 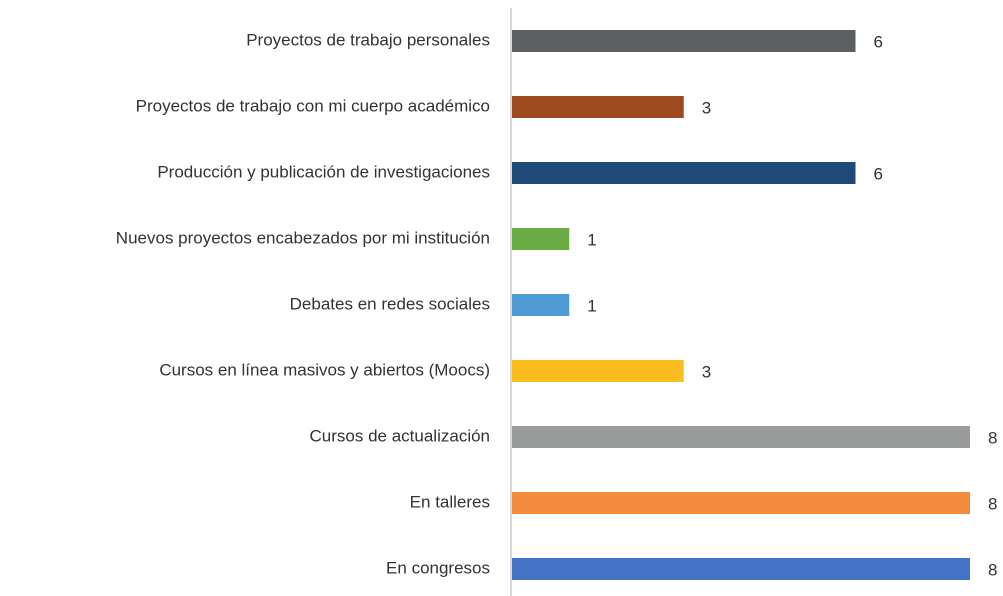 What do you see at coordinates (390, 303) in the screenshot?
I see `category-label: Debates en redes sociales` at bounding box center [390, 303].